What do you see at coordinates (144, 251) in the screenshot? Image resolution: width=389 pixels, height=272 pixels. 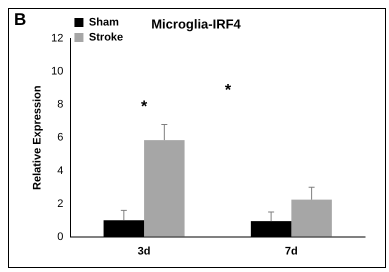 I see `x-tick-label: 3d` at bounding box center [144, 251].